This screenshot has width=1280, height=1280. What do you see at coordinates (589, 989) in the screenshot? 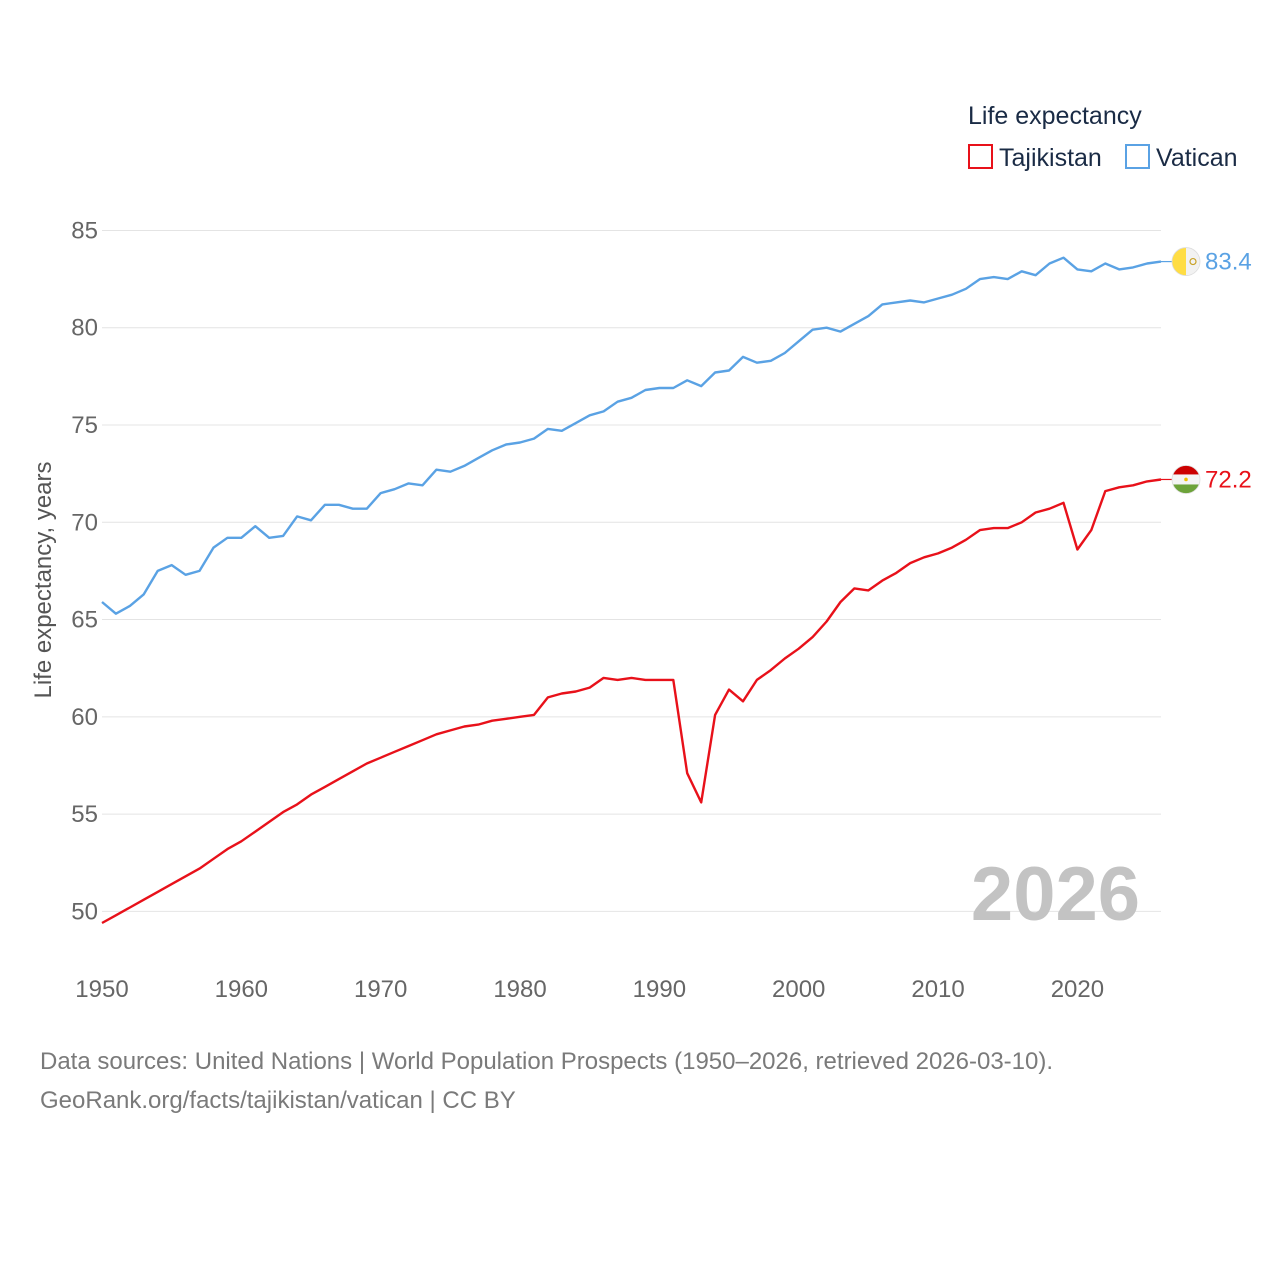
I see `x-axis-ticks: 1950 1960 1970 1980 1990 2000 2010 2020` at bounding box center [589, 989].